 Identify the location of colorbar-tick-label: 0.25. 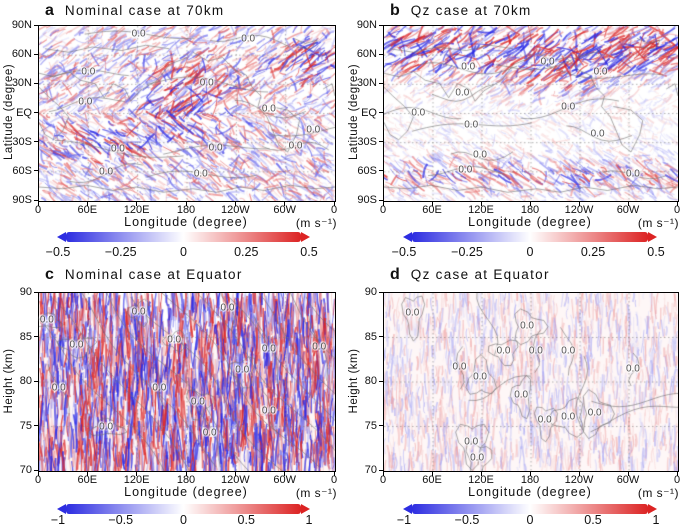
(246, 252).